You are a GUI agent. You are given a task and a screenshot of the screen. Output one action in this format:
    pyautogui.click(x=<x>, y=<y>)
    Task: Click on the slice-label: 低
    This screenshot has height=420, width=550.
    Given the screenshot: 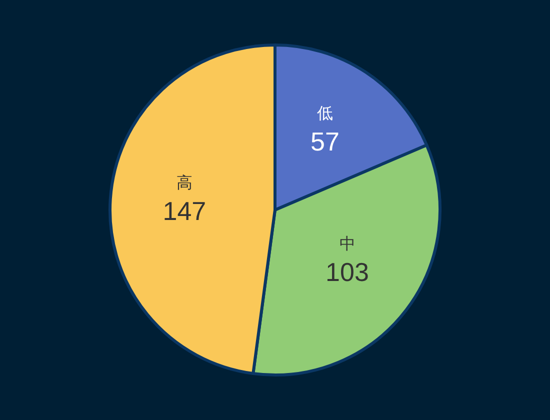 What is the action you would take?
    pyautogui.click(x=324, y=112)
    